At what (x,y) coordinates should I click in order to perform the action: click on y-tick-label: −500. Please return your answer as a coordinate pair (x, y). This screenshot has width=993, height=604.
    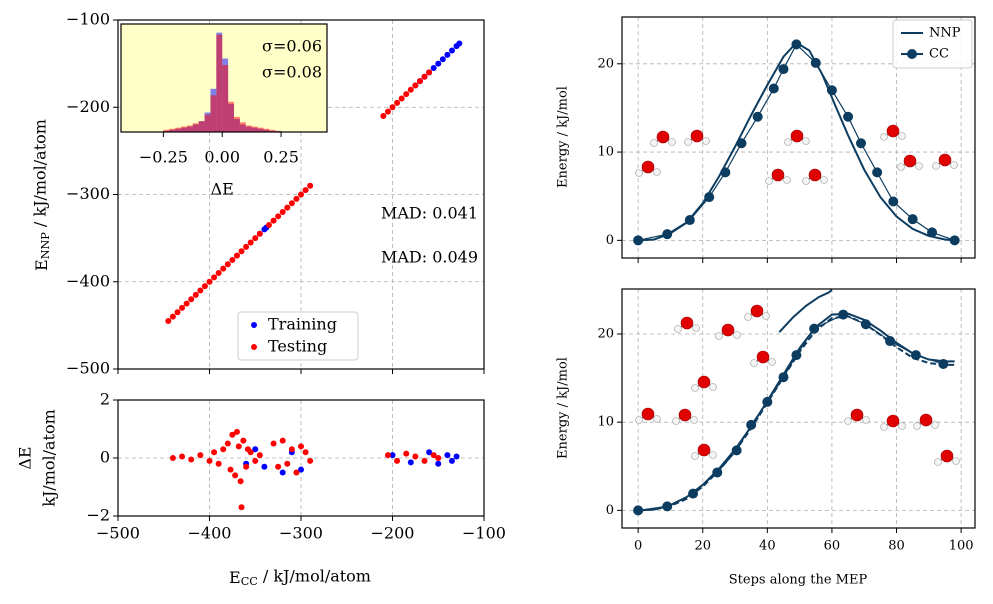
    Looking at the image, I should click on (88, 368).